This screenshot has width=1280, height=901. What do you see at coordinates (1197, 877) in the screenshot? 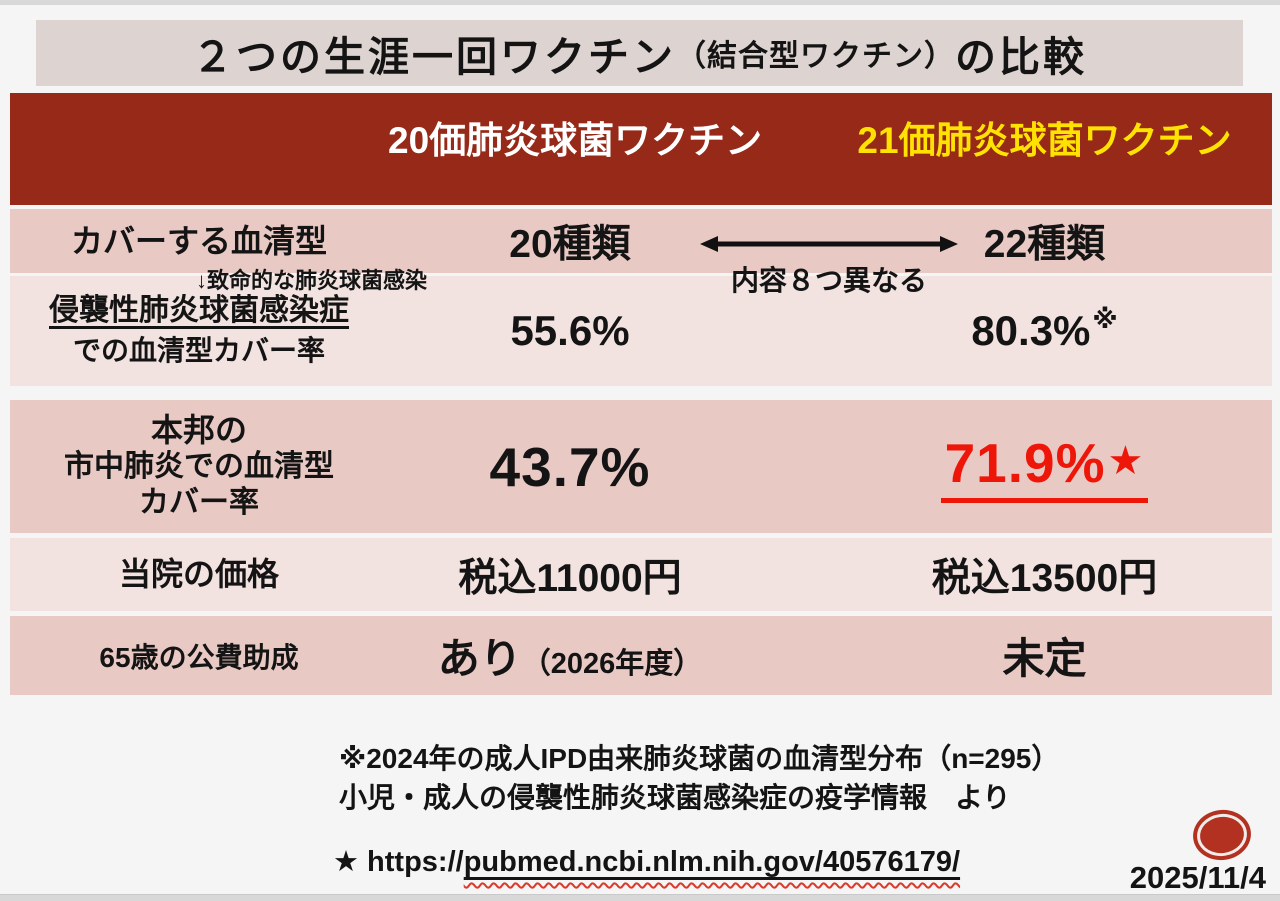
I see `slide-date: 2025/11/4` at bounding box center [1197, 877].